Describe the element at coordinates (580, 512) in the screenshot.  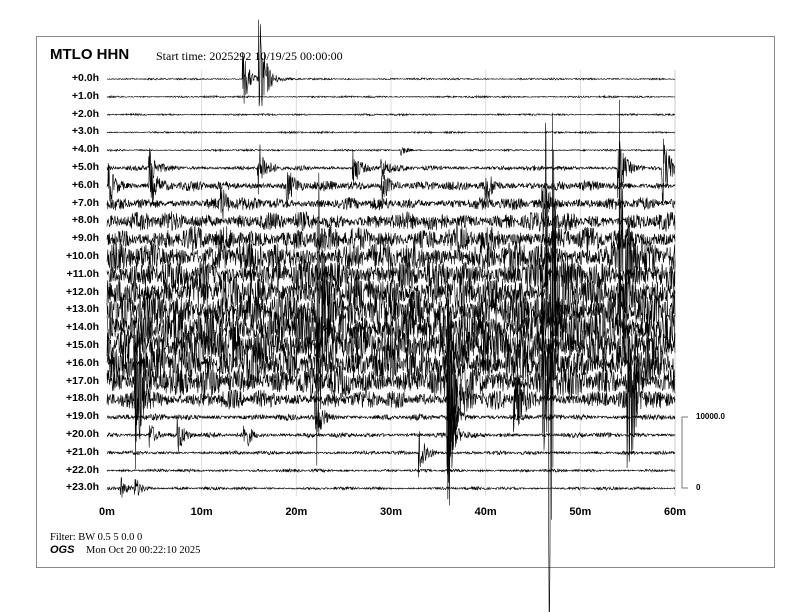
I see `x-tick-label: 50m` at that location.